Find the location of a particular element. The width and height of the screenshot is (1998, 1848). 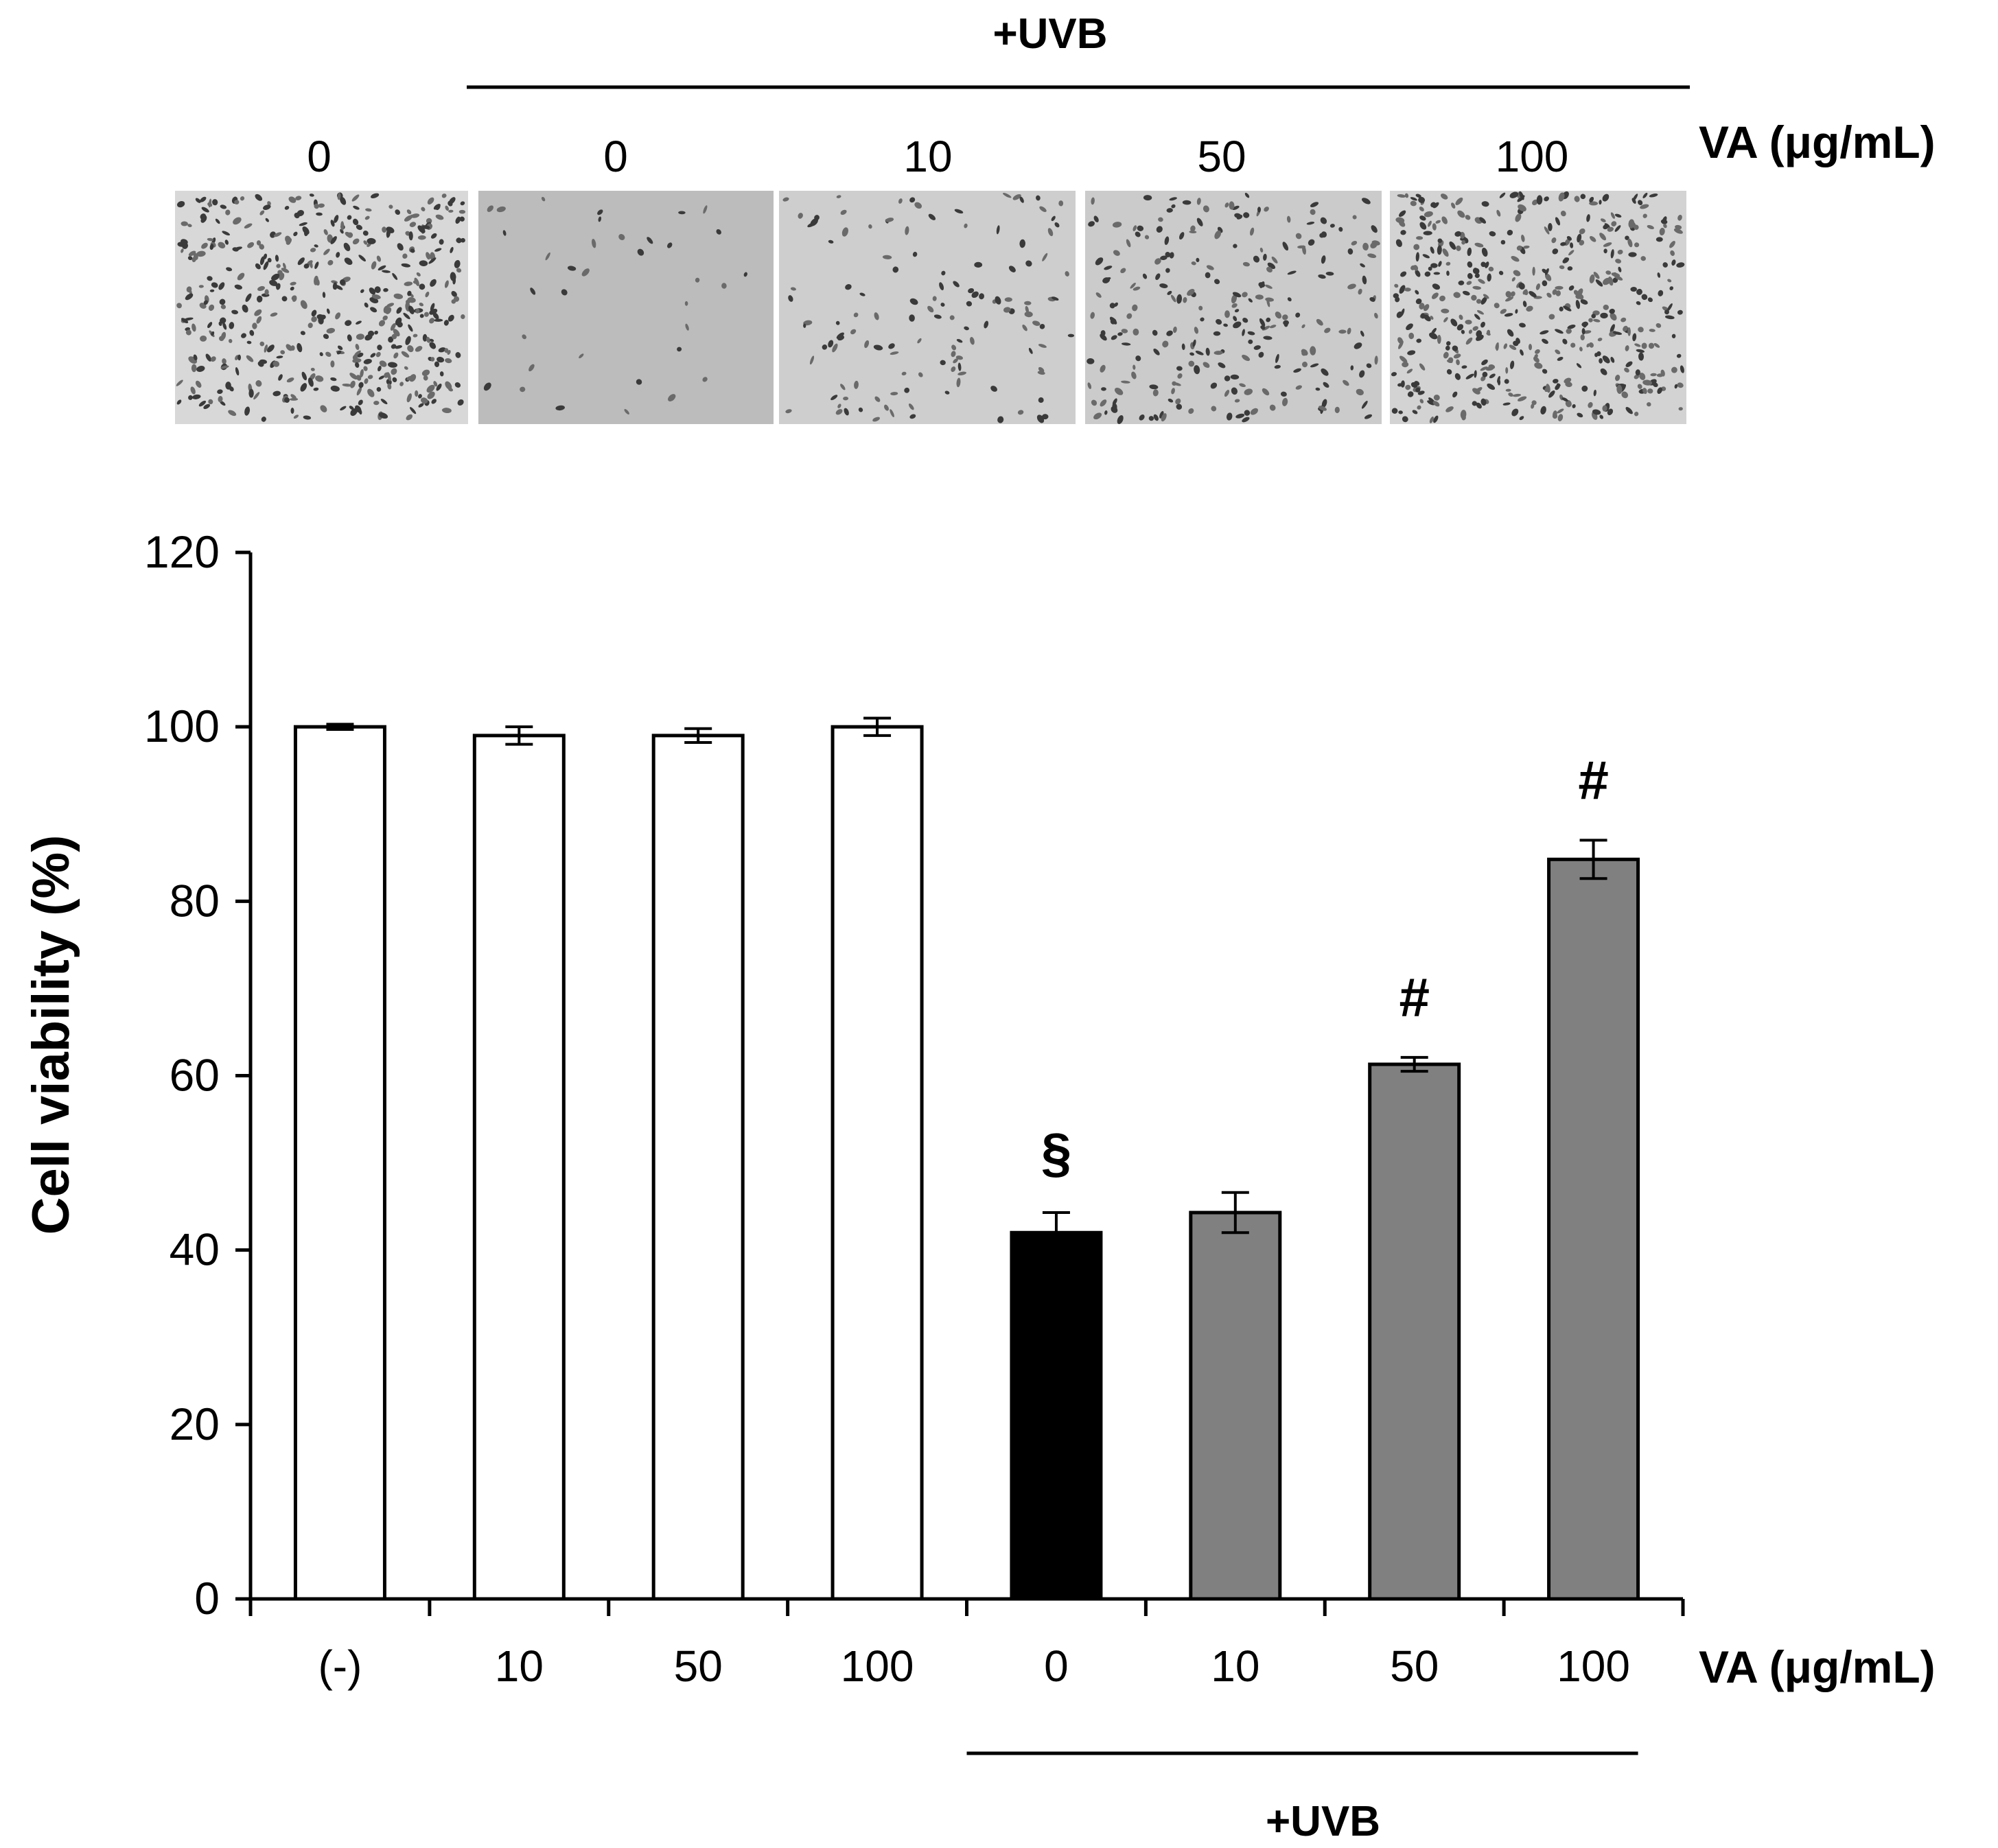

micrograph-uvb-0-cells is located at coordinates (615, 305).